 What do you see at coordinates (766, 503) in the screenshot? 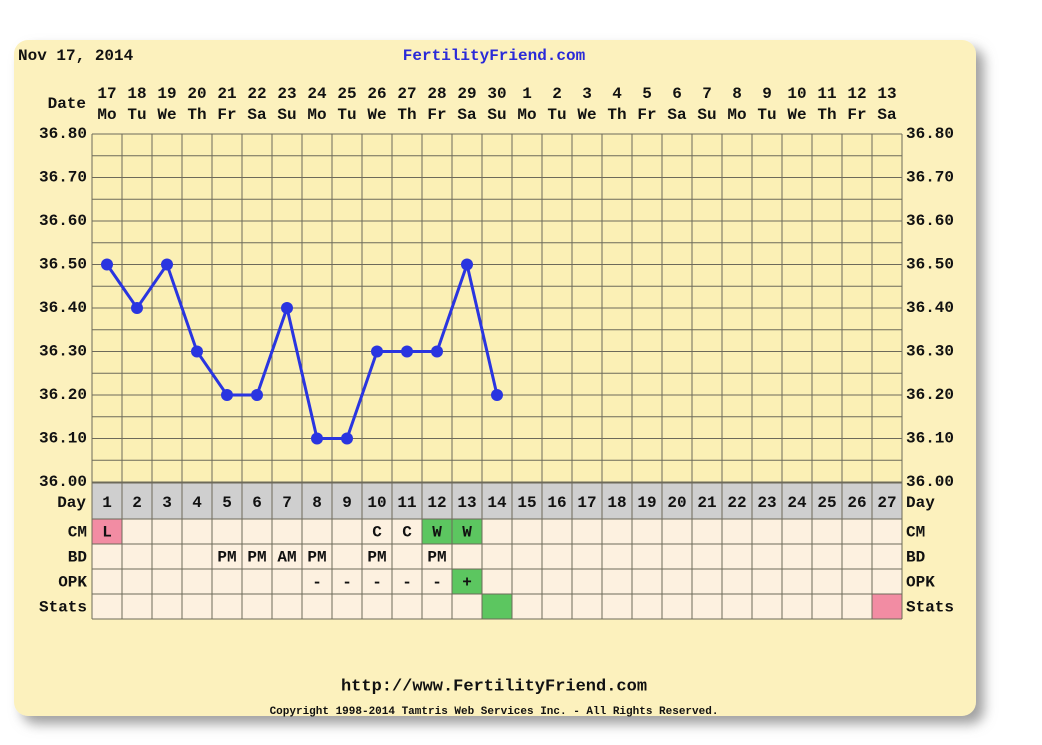
I see `x-tick-label: 23` at bounding box center [766, 503].